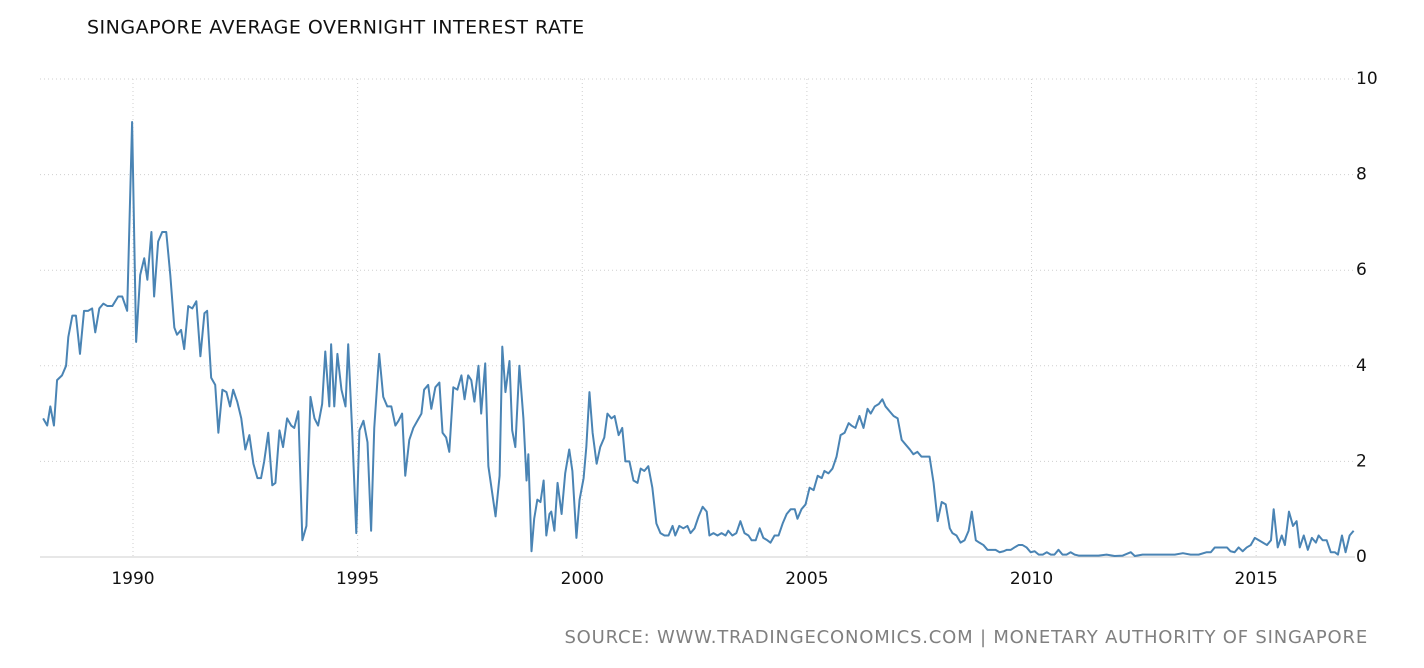 This screenshot has width=1424, height=668. I want to click on x-tick-label: 1990, so click(132, 579).